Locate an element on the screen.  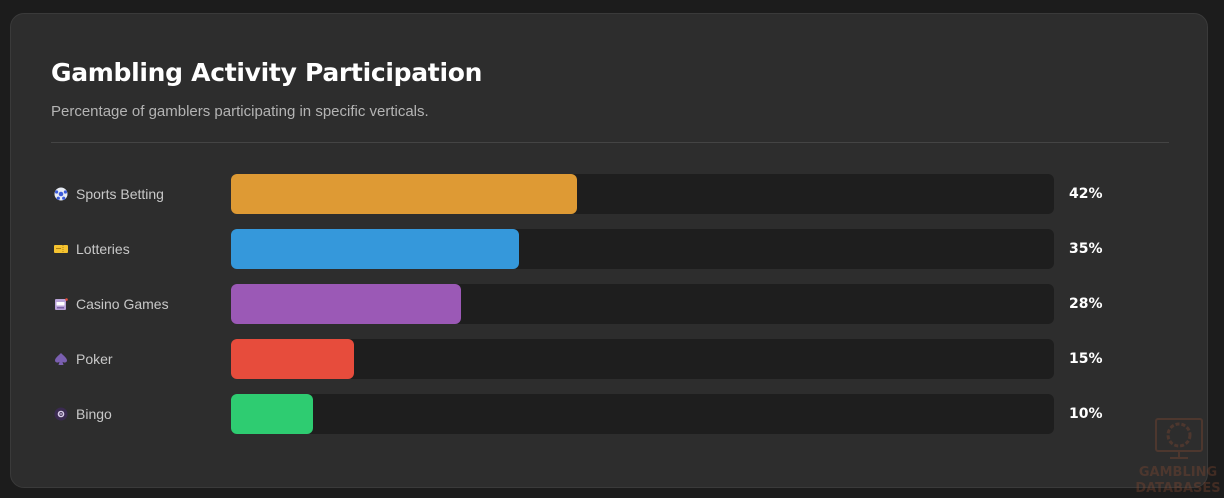
bar-row: Lotteries 35% is located at coordinates (610, 249).